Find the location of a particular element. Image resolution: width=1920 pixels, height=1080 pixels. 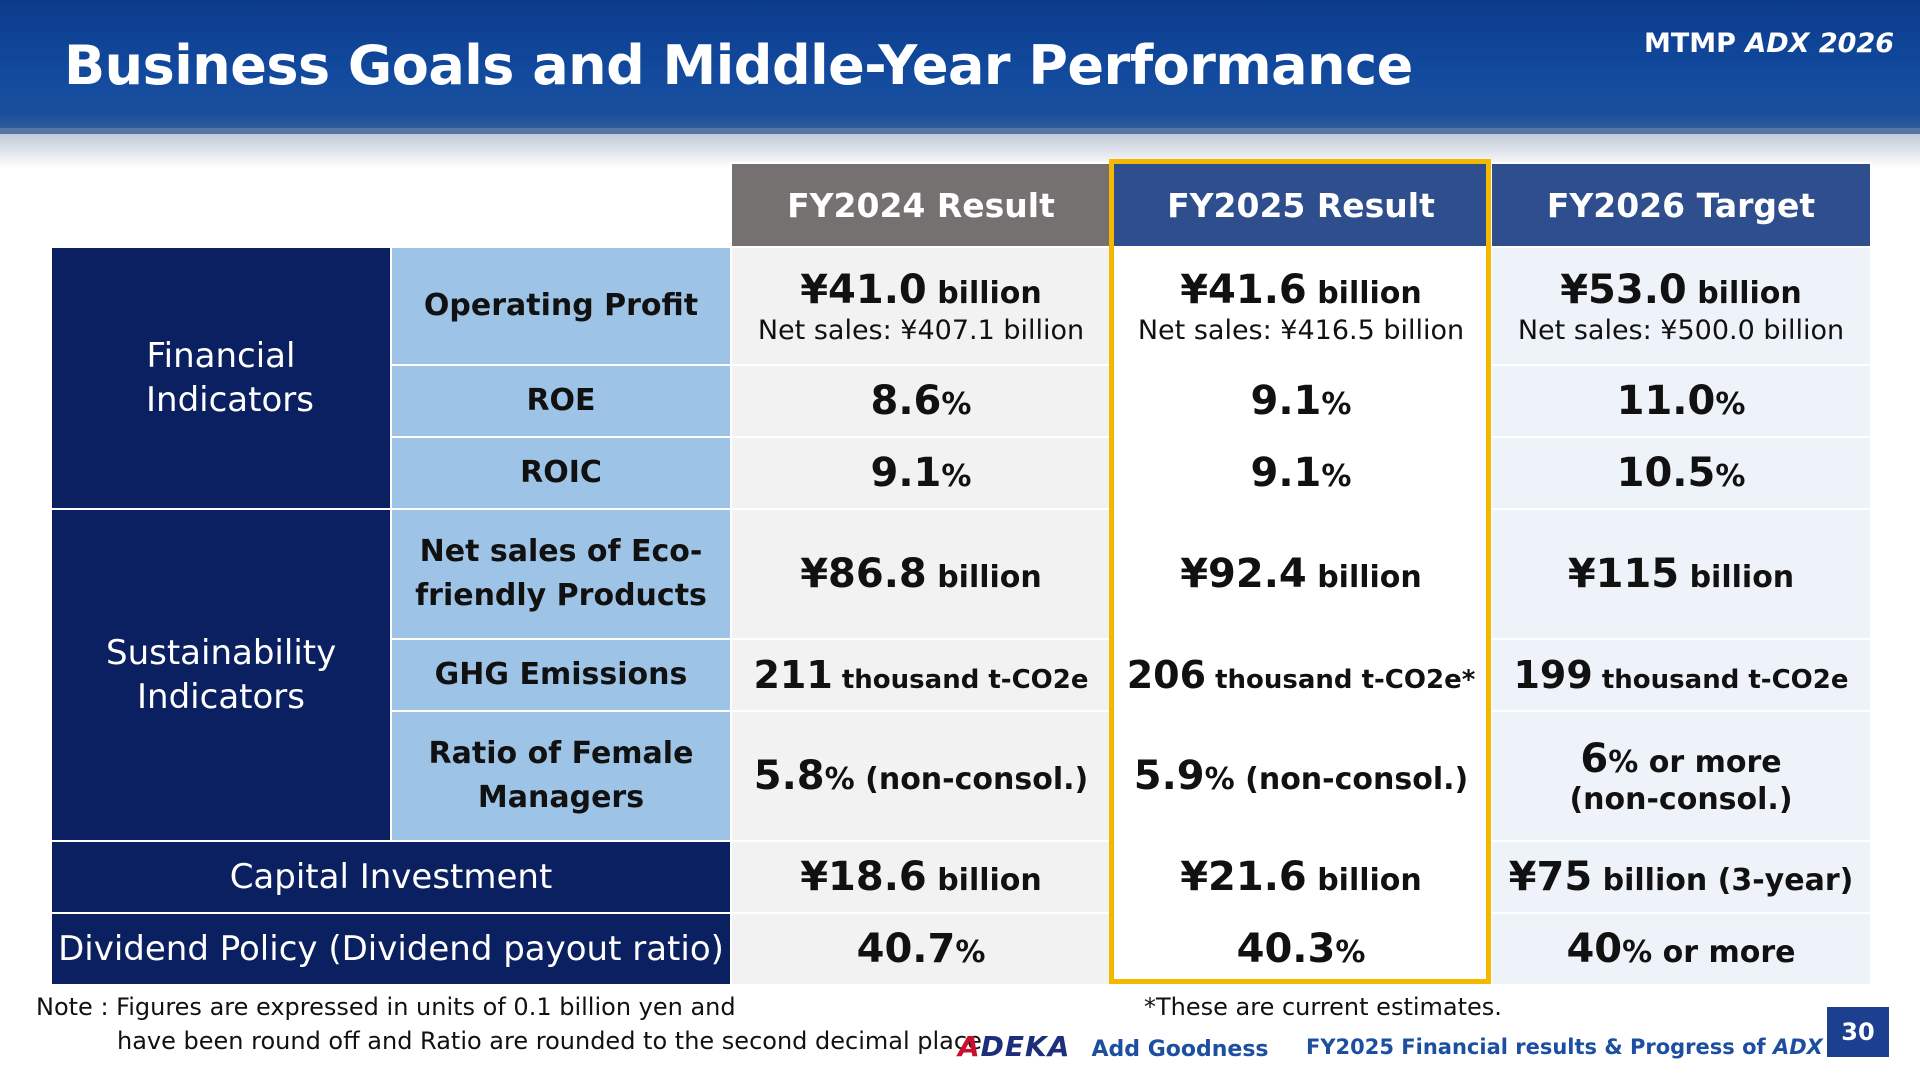

category-label: Financial Indicators is located at coordinates (230, 378).